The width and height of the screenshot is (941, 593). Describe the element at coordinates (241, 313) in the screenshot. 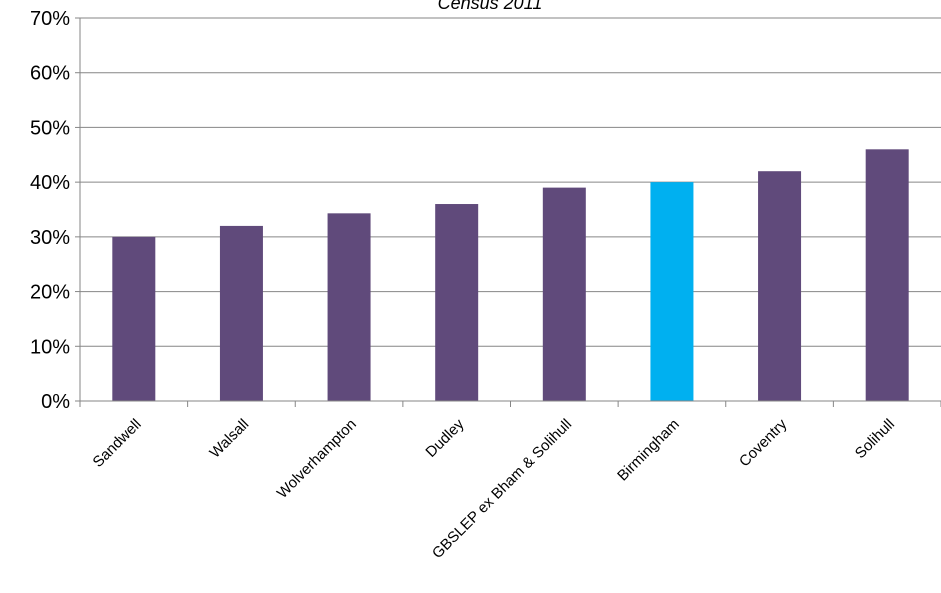

I see `bar-walsall` at that location.